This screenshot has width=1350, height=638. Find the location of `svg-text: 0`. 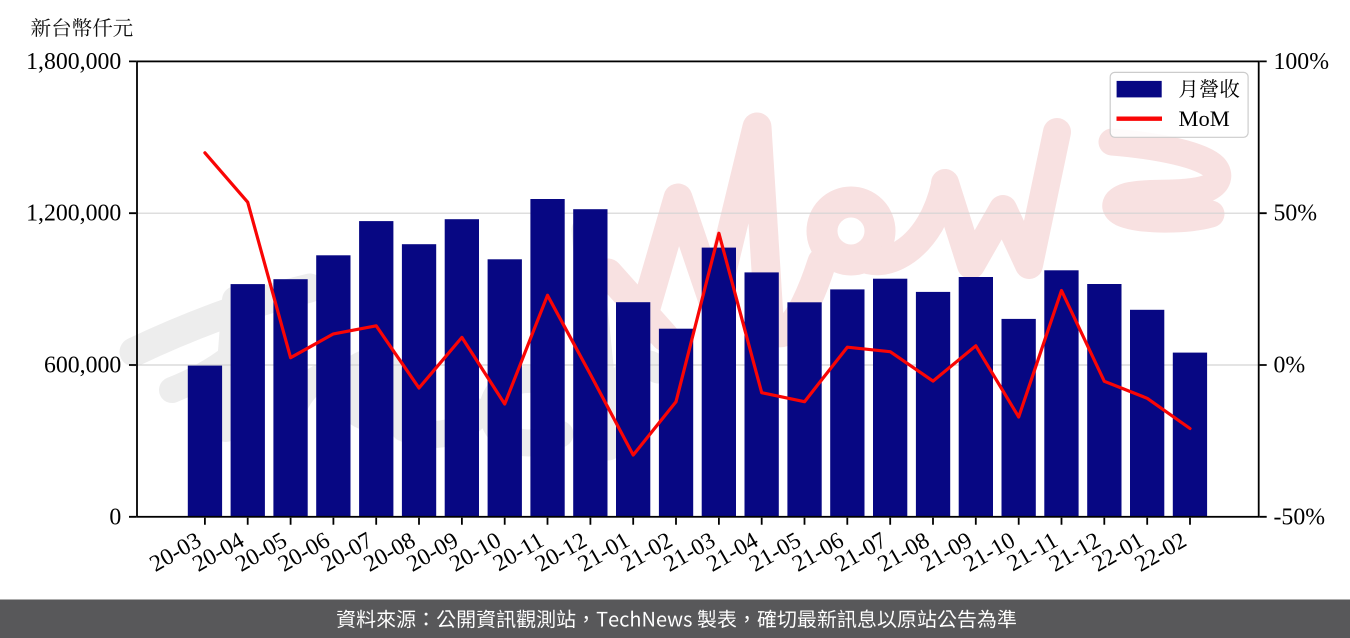

svg-text: 0 is located at coordinates (115, 517).